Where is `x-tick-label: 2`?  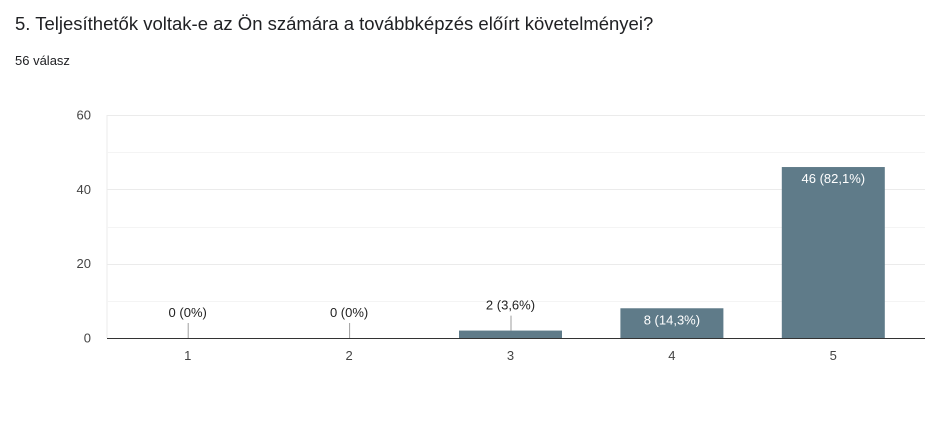
x-tick-label: 2 is located at coordinates (348, 355).